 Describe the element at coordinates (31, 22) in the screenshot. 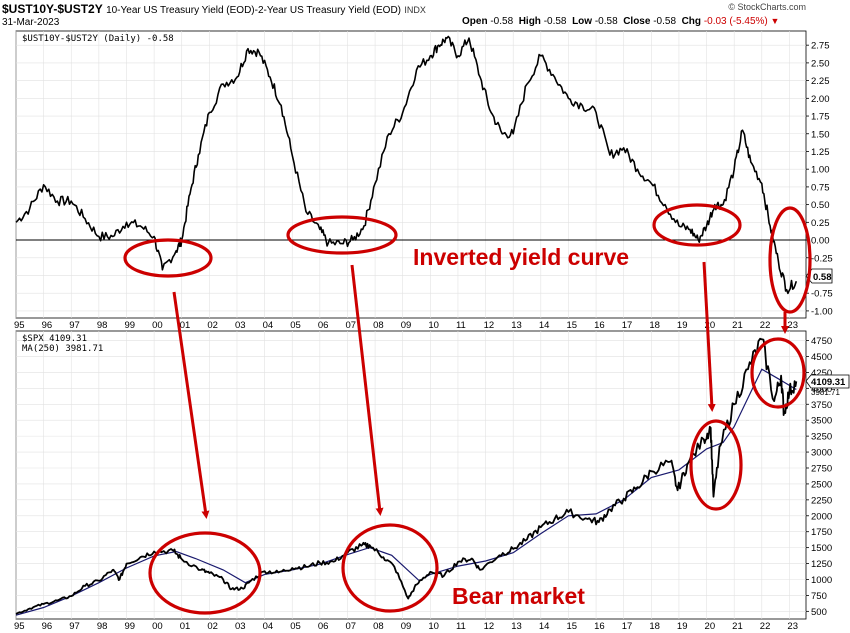

I see `chart-date: 31-Mar-2023` at that location.